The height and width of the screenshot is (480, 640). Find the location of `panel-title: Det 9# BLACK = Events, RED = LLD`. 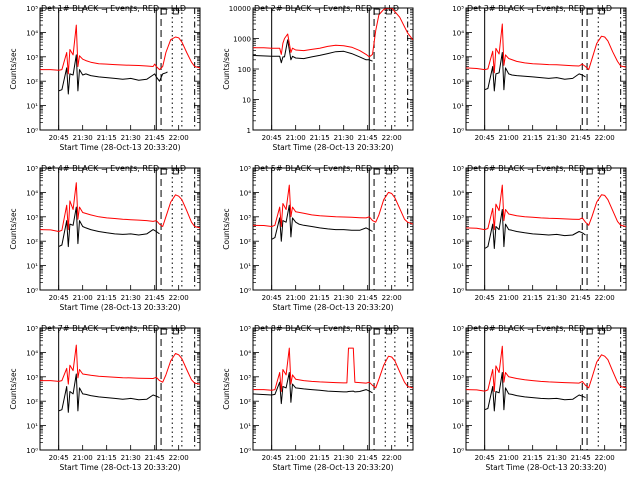

panel-title: Det 9# BLACK = Events, RED = LLD is located at coordinates (539, 328).